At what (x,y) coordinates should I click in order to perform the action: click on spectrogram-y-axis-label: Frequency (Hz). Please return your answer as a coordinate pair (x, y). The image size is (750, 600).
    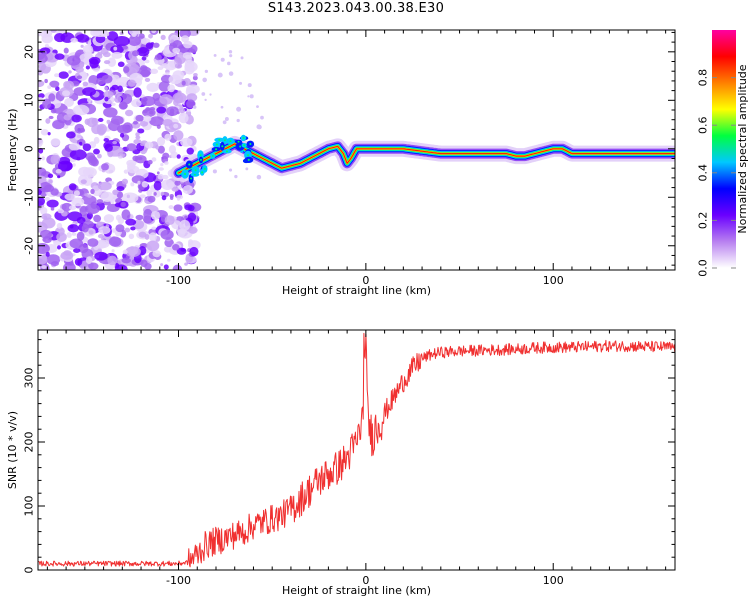
    Looking at the image, I should click on (12, 150).